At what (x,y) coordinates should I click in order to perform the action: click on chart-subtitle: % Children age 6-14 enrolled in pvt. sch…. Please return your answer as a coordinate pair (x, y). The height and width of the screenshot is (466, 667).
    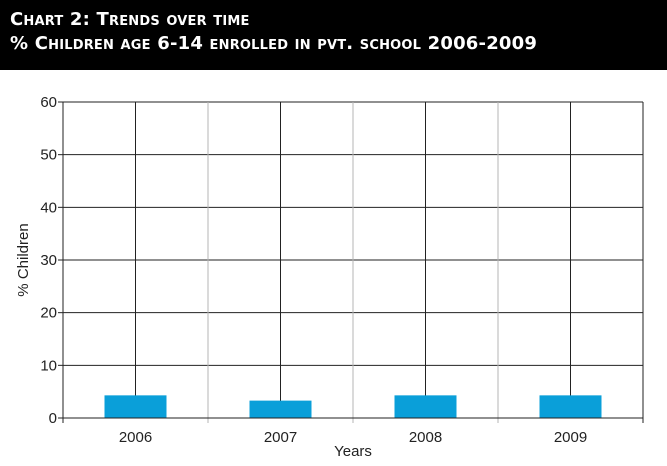
    Looking at the image, I should click on (274, 43).